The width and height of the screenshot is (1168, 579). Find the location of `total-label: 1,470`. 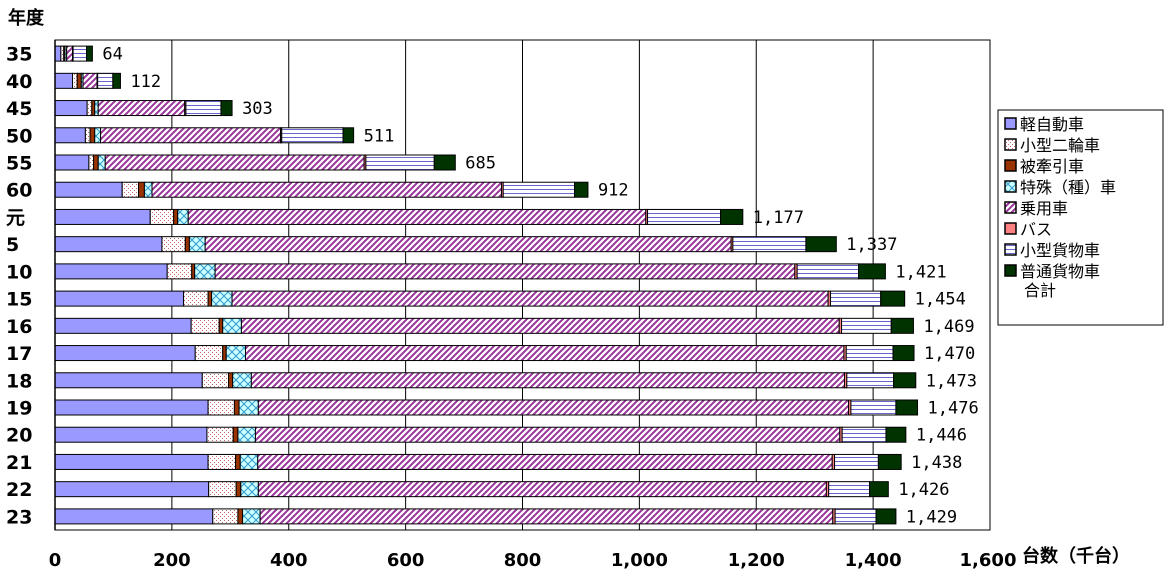

total-label: 1,470 is located at coordinates (949, 354).